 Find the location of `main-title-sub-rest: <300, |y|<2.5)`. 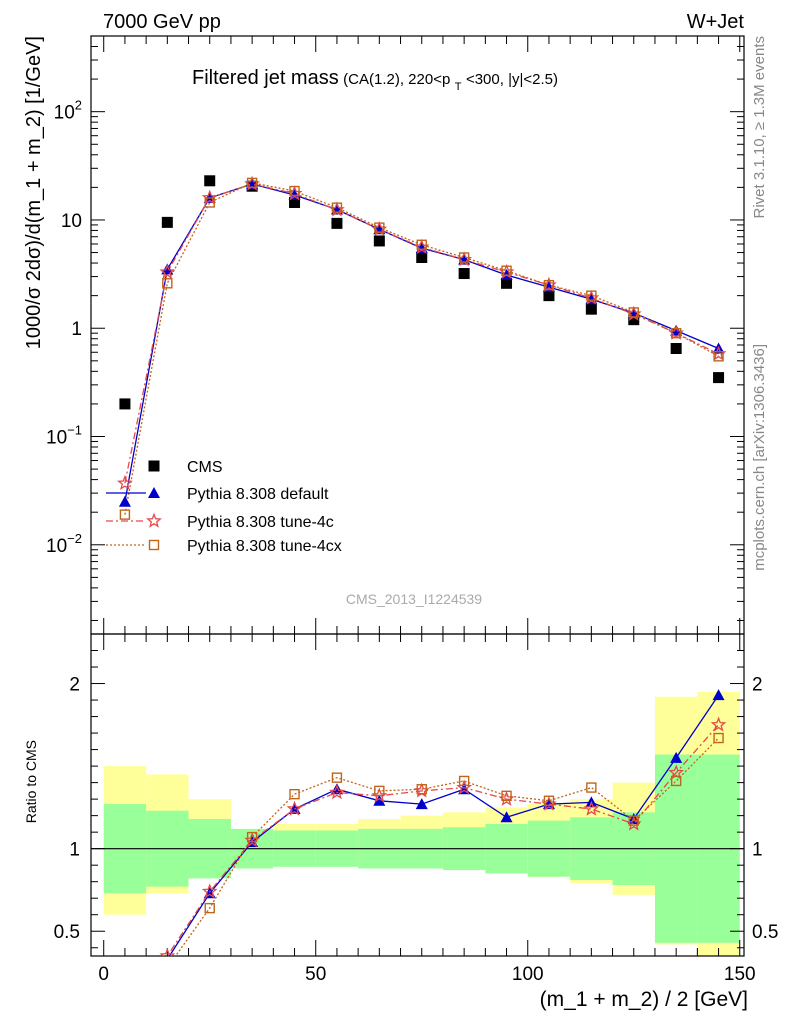

main-title-sub-rest: <300, |y|<2.5) is located at coordinates (512, 79).